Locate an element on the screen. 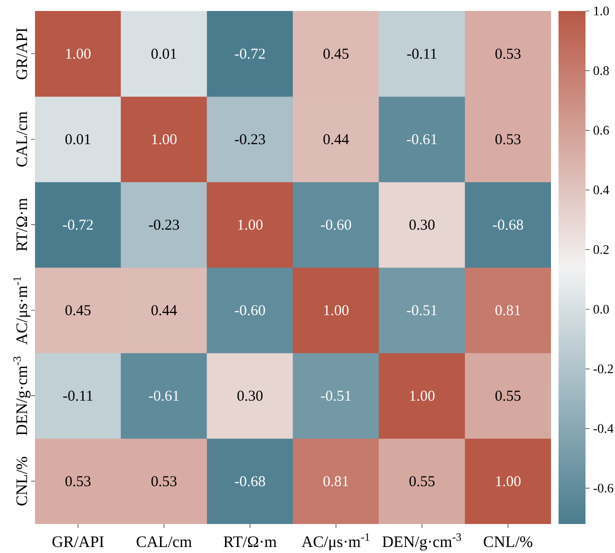  x-tick-label: RT/Ω·m is located at coordinates (250, 542).